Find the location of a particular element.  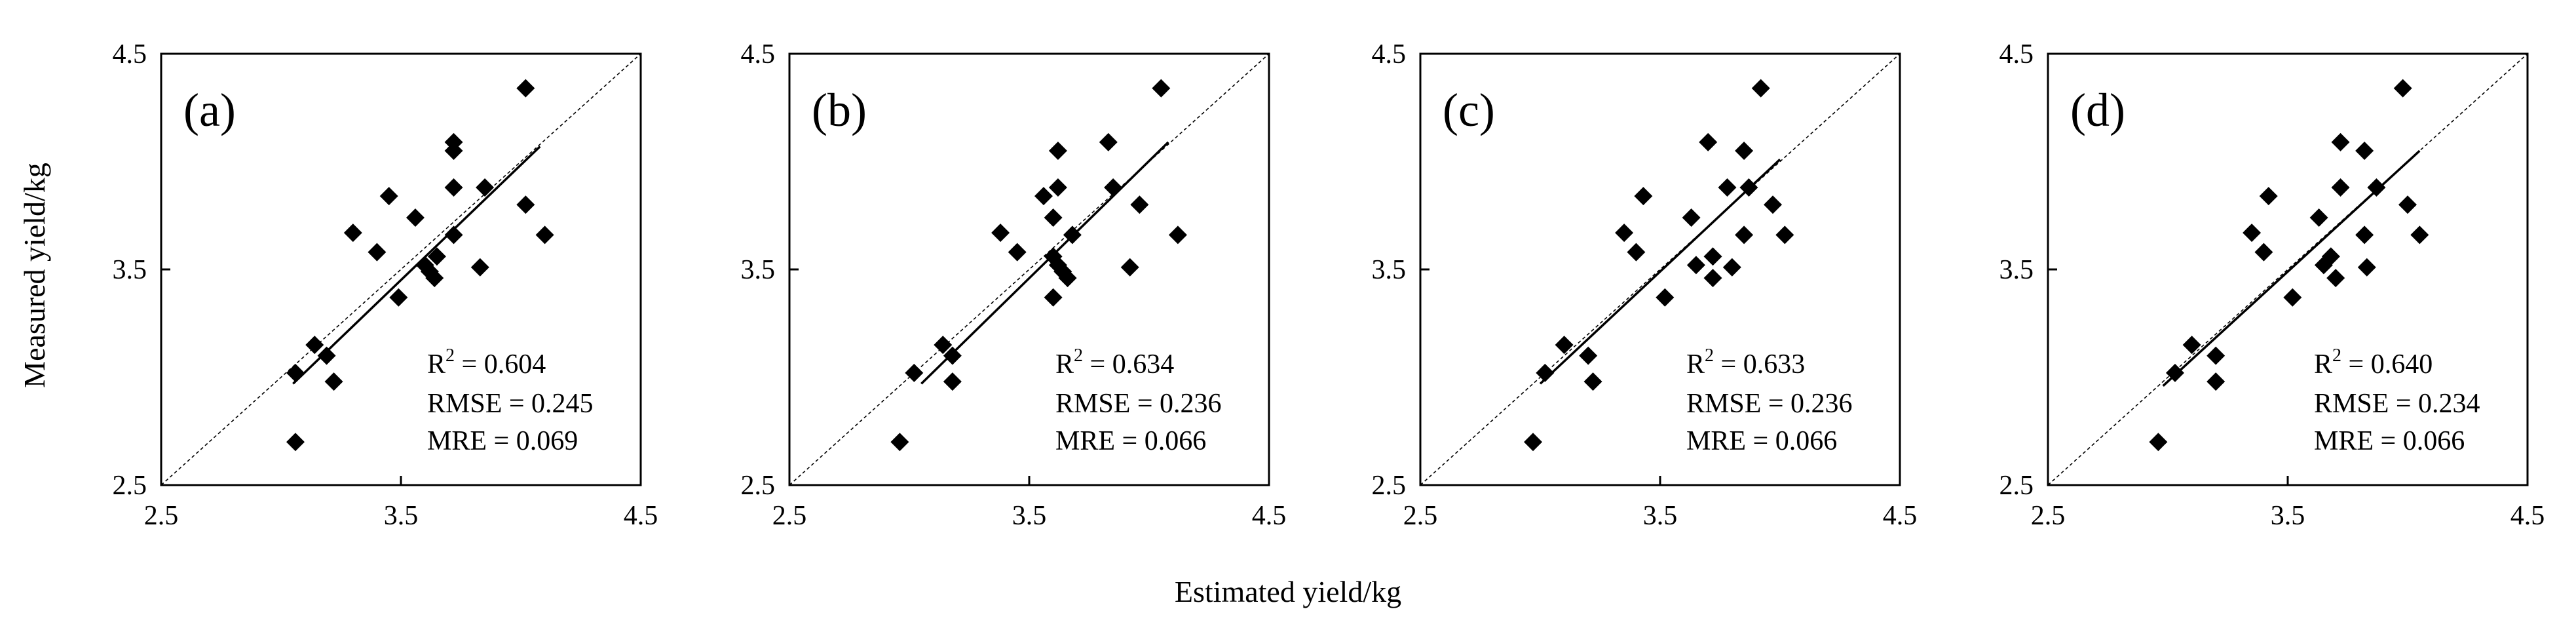

r2-value: = 0.634 is located at coordinates (1128, 364).